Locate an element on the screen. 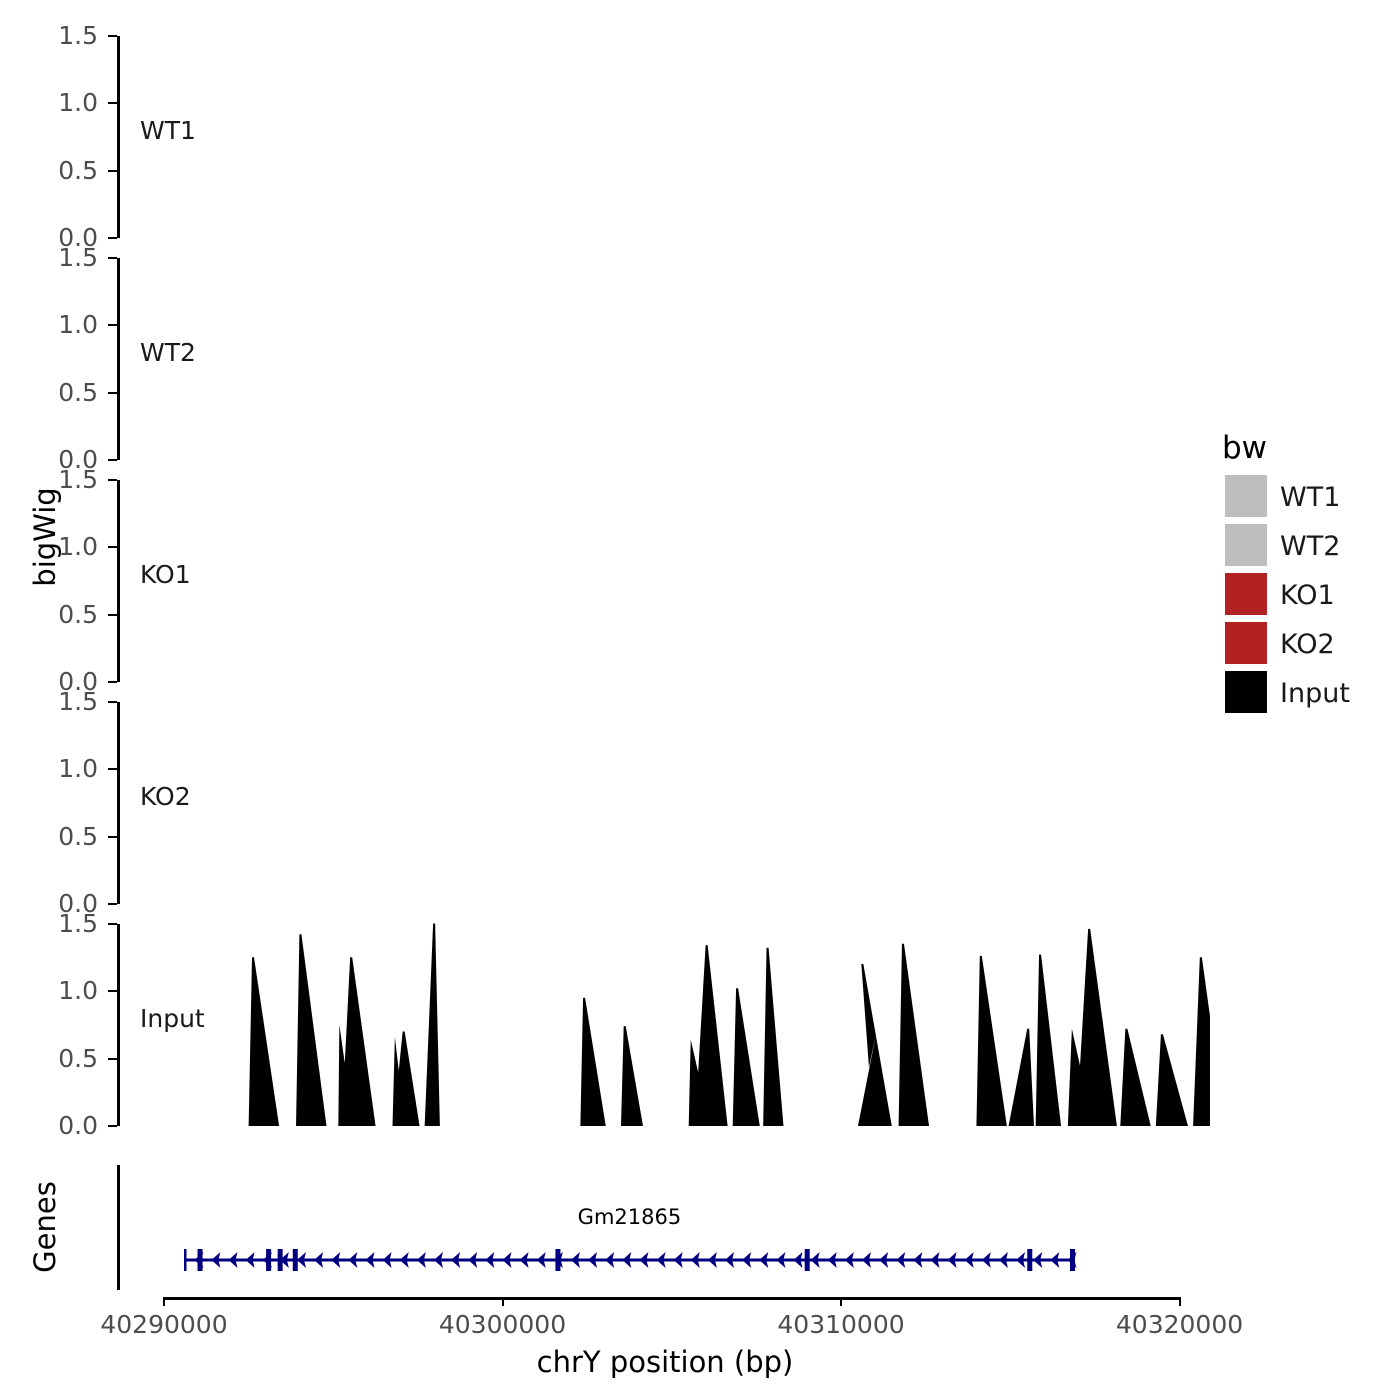 The height and width of the screenshot is (1400, 1400). track-label-input: Input is located at coordinates (172, 1018).